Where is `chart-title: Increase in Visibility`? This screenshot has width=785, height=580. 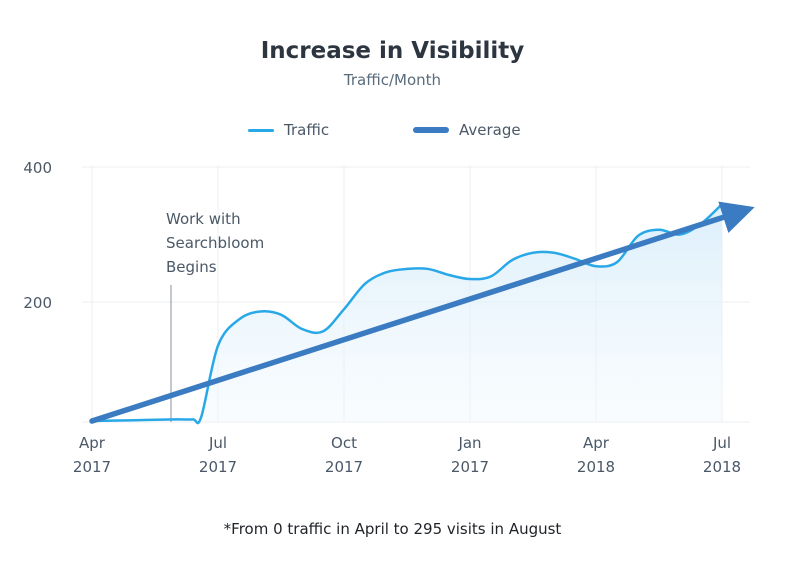
chart-title: Increase in Visibility is located at coordinates (392, 51).